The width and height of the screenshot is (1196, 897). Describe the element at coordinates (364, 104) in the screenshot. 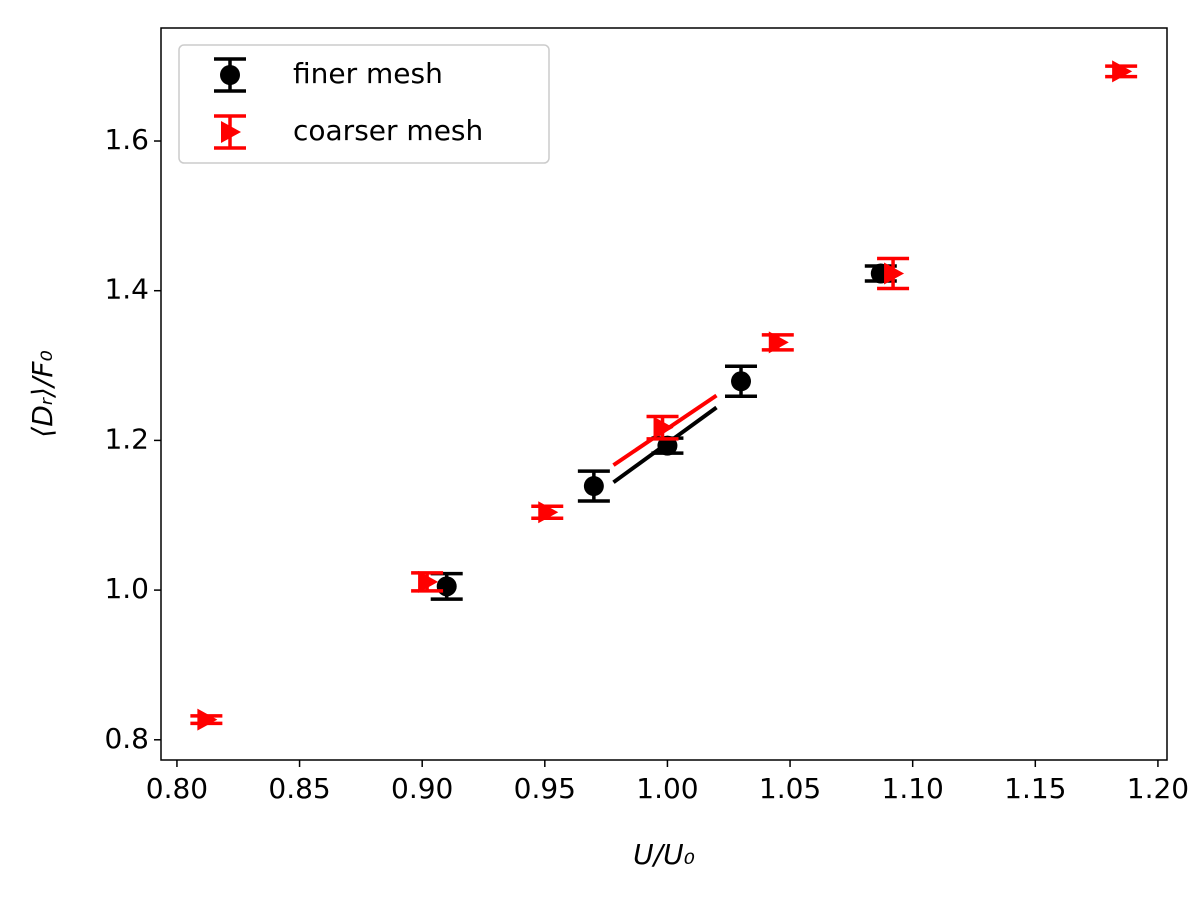

I see `legend` at that location.